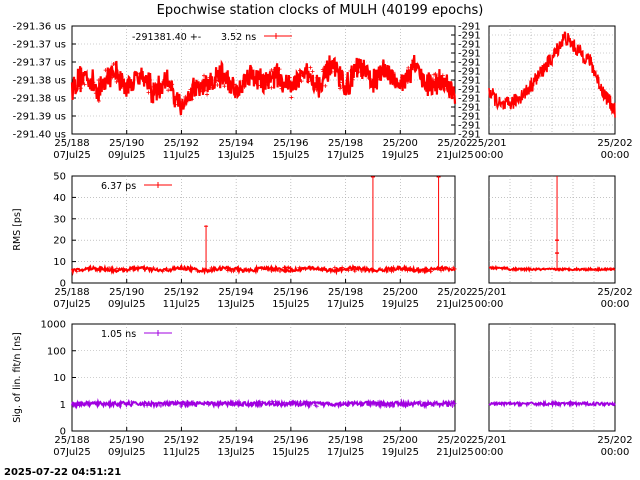 The height and width of the screenshot is (480, 640). Describe the element at coordinates (345, 143) in the screenshot. I see `clock-main-xtick-label-top: 25/198` at that location.